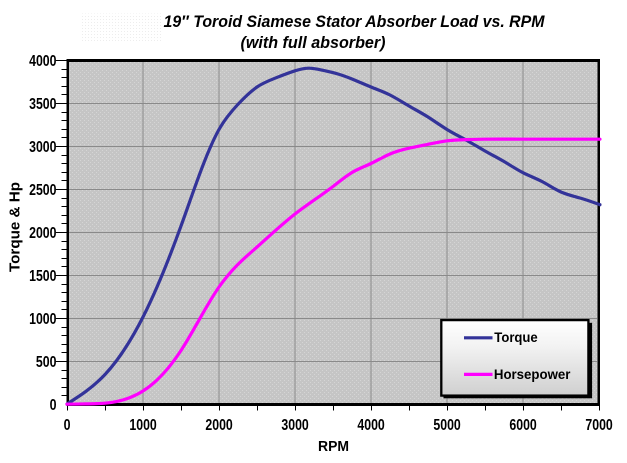  I want to click on svg-text: 2500, so click(43, 190).